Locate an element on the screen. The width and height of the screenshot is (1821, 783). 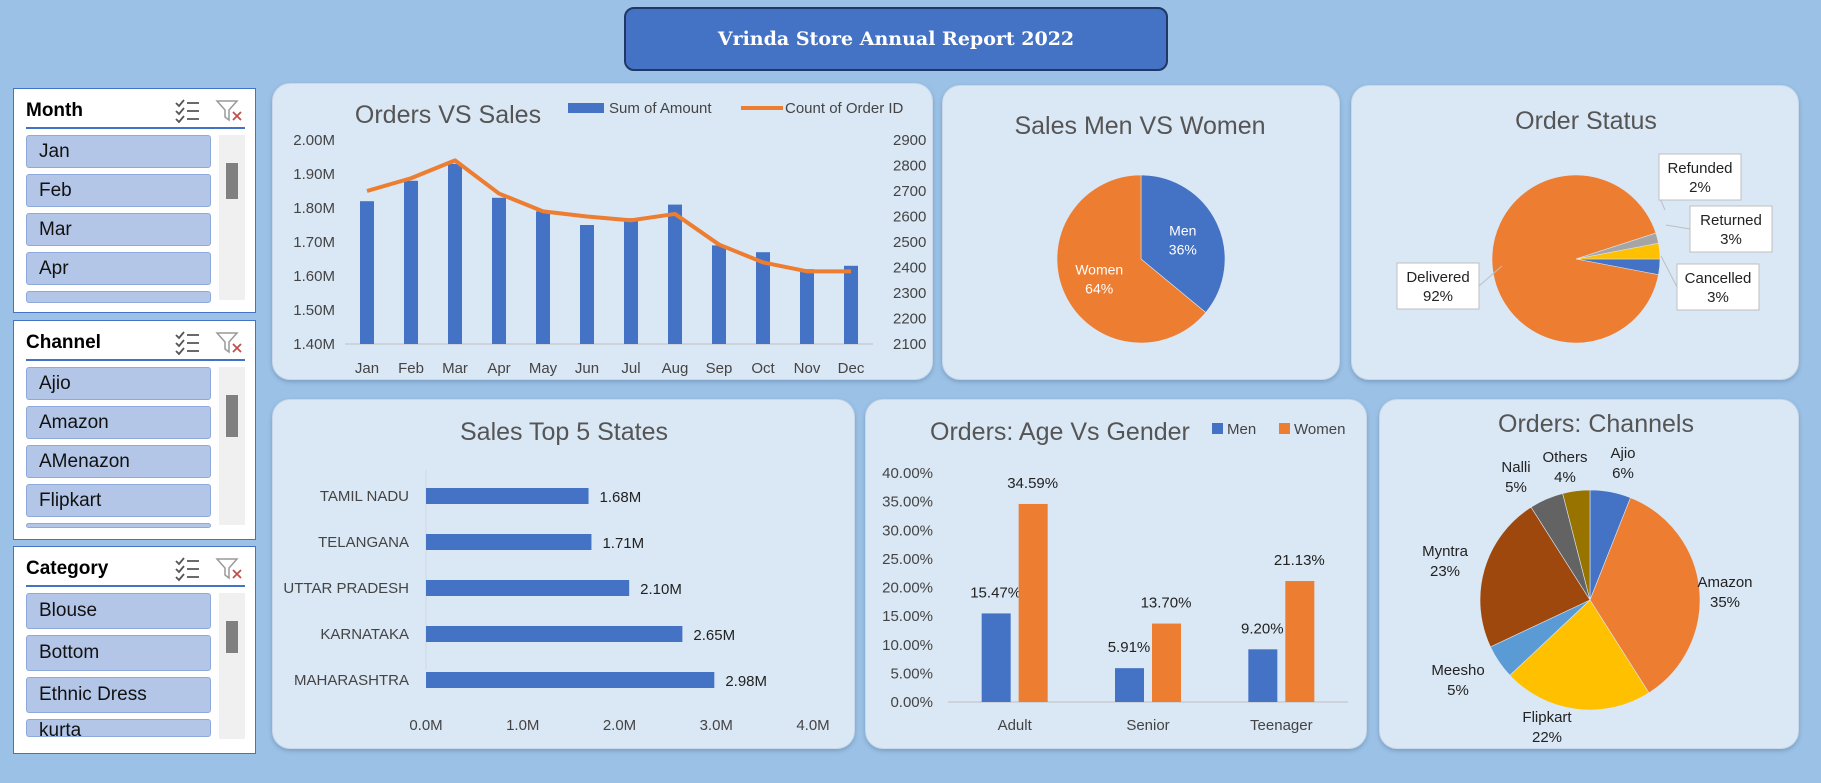
slice-name-label: Meesho is located at coordinates (1457, 670).